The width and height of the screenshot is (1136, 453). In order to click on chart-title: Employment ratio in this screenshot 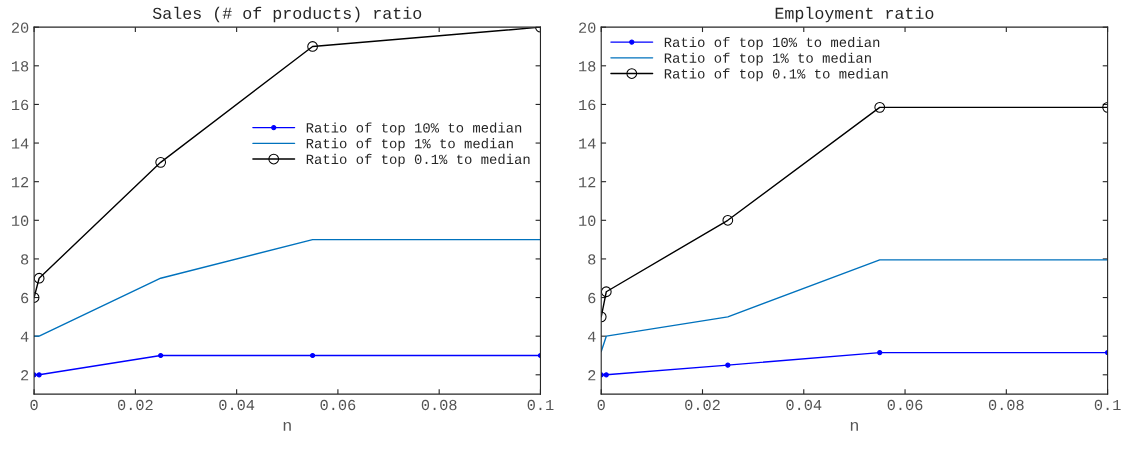, I will do `click(854, 14)`.